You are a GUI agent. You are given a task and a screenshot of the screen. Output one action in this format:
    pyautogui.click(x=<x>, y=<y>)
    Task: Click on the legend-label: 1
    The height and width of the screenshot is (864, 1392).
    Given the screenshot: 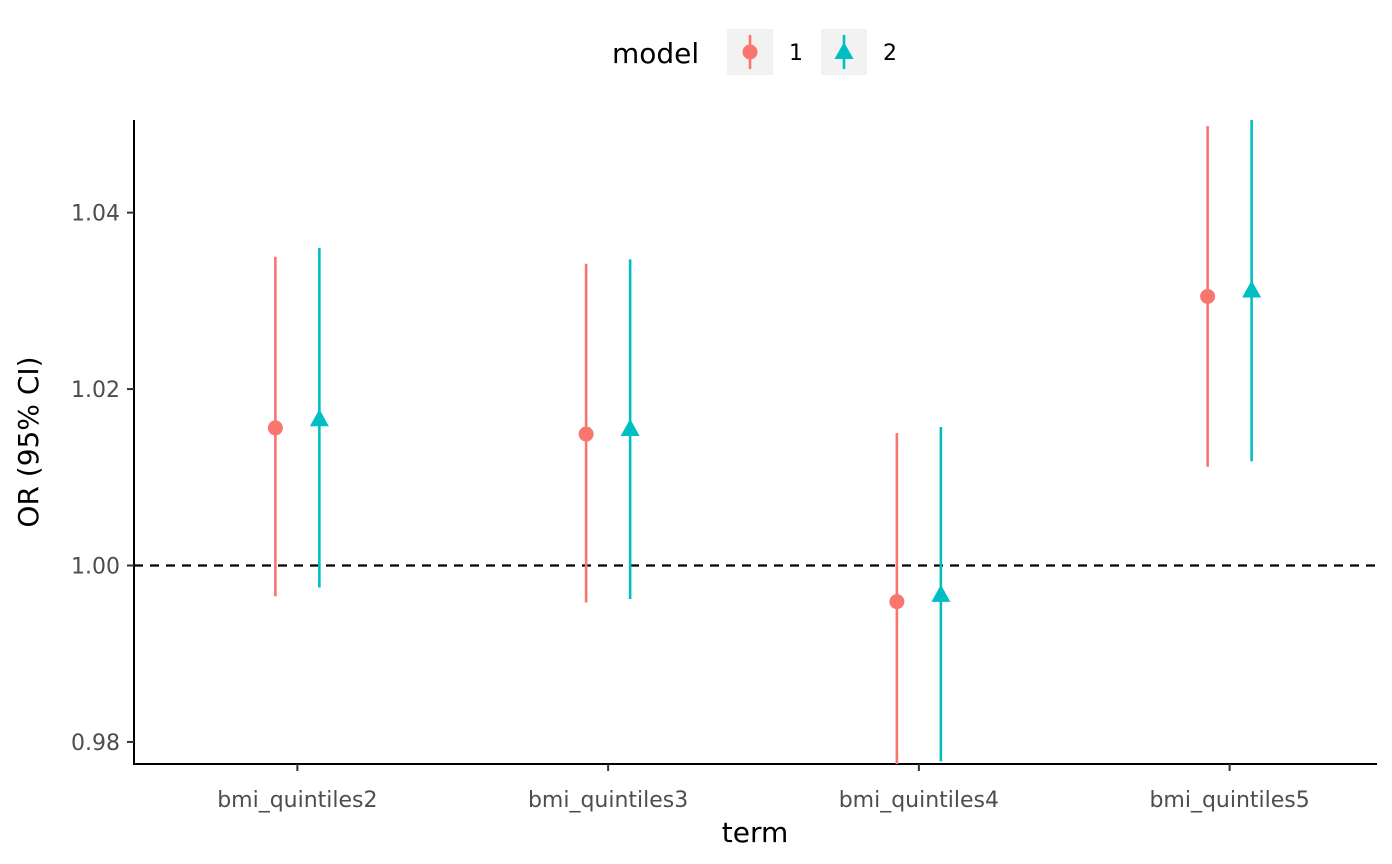 What is the action you would take?
    pyautogui.click(x=796, y=53)
    